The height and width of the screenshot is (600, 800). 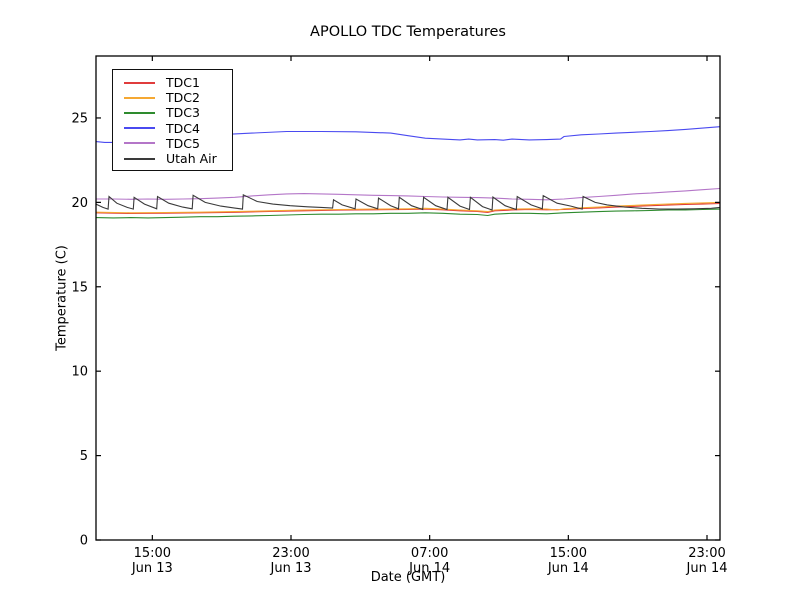 I want to click on legend-label: TDC5, so click(x=183, y=143).